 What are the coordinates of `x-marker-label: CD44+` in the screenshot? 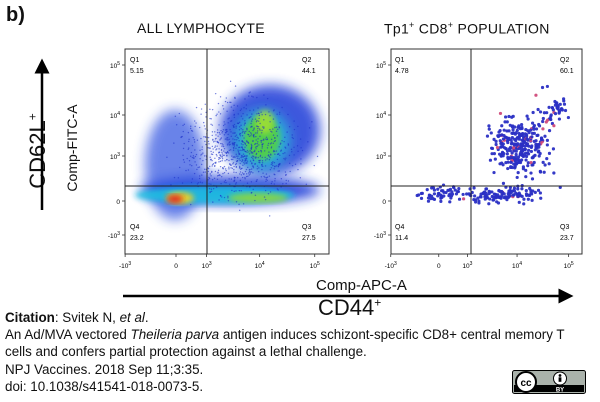 It's located at (350, 307).